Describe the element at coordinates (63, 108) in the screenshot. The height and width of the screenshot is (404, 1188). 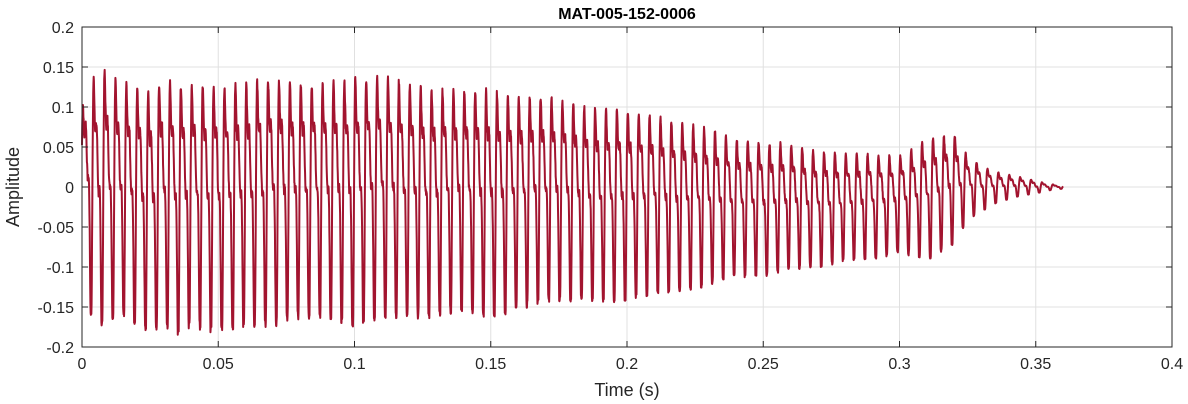
I see `y-tick-label: 0.1` at that location.